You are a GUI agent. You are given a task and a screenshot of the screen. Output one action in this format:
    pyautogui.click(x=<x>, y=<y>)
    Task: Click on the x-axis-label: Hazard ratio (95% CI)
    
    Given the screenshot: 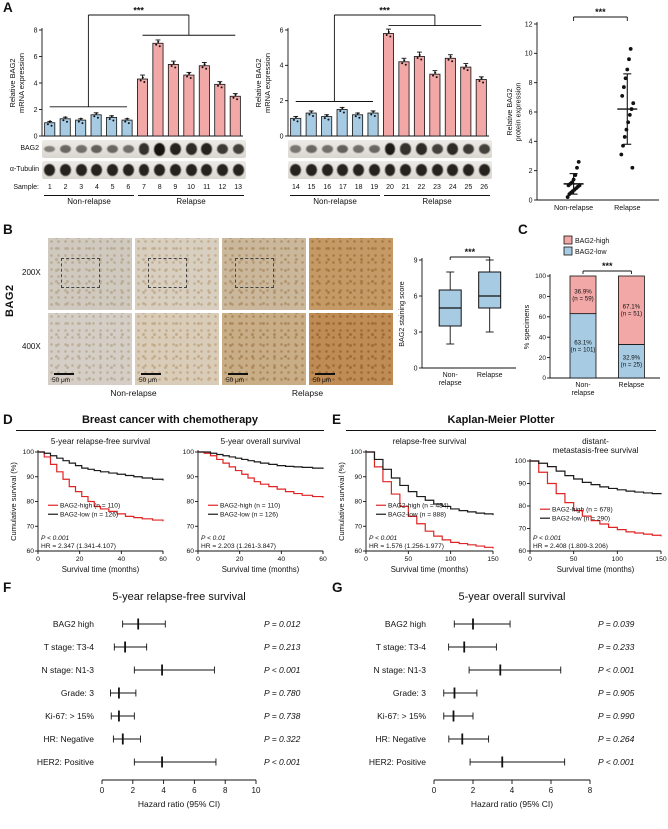 What is the action you would take?
    pyautogui.click(x=512, y=804)
    